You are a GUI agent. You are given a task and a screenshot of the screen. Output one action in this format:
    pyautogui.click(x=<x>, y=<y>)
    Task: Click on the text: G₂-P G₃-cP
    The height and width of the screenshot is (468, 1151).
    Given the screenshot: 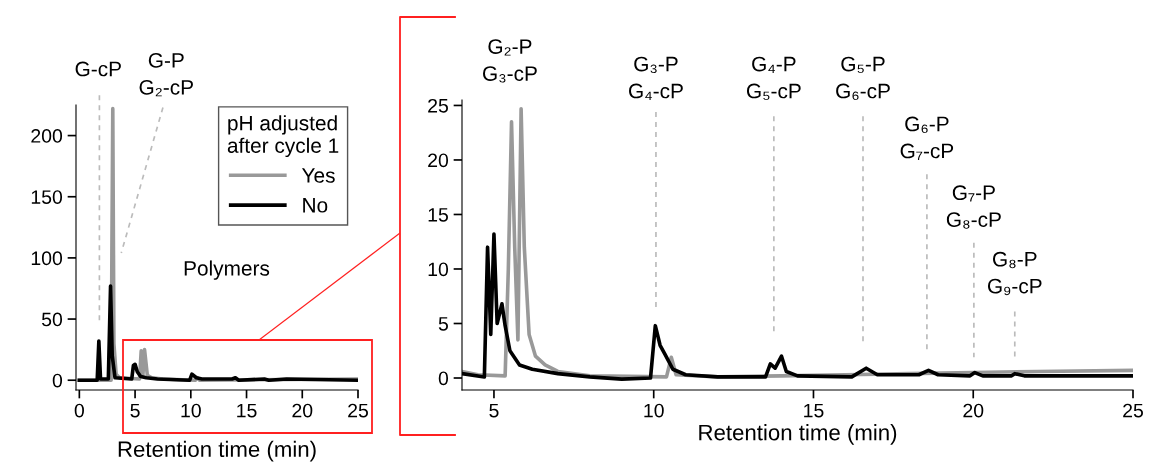 What is the action you would take?
    pyautogui.click(x=510, y=61)
    